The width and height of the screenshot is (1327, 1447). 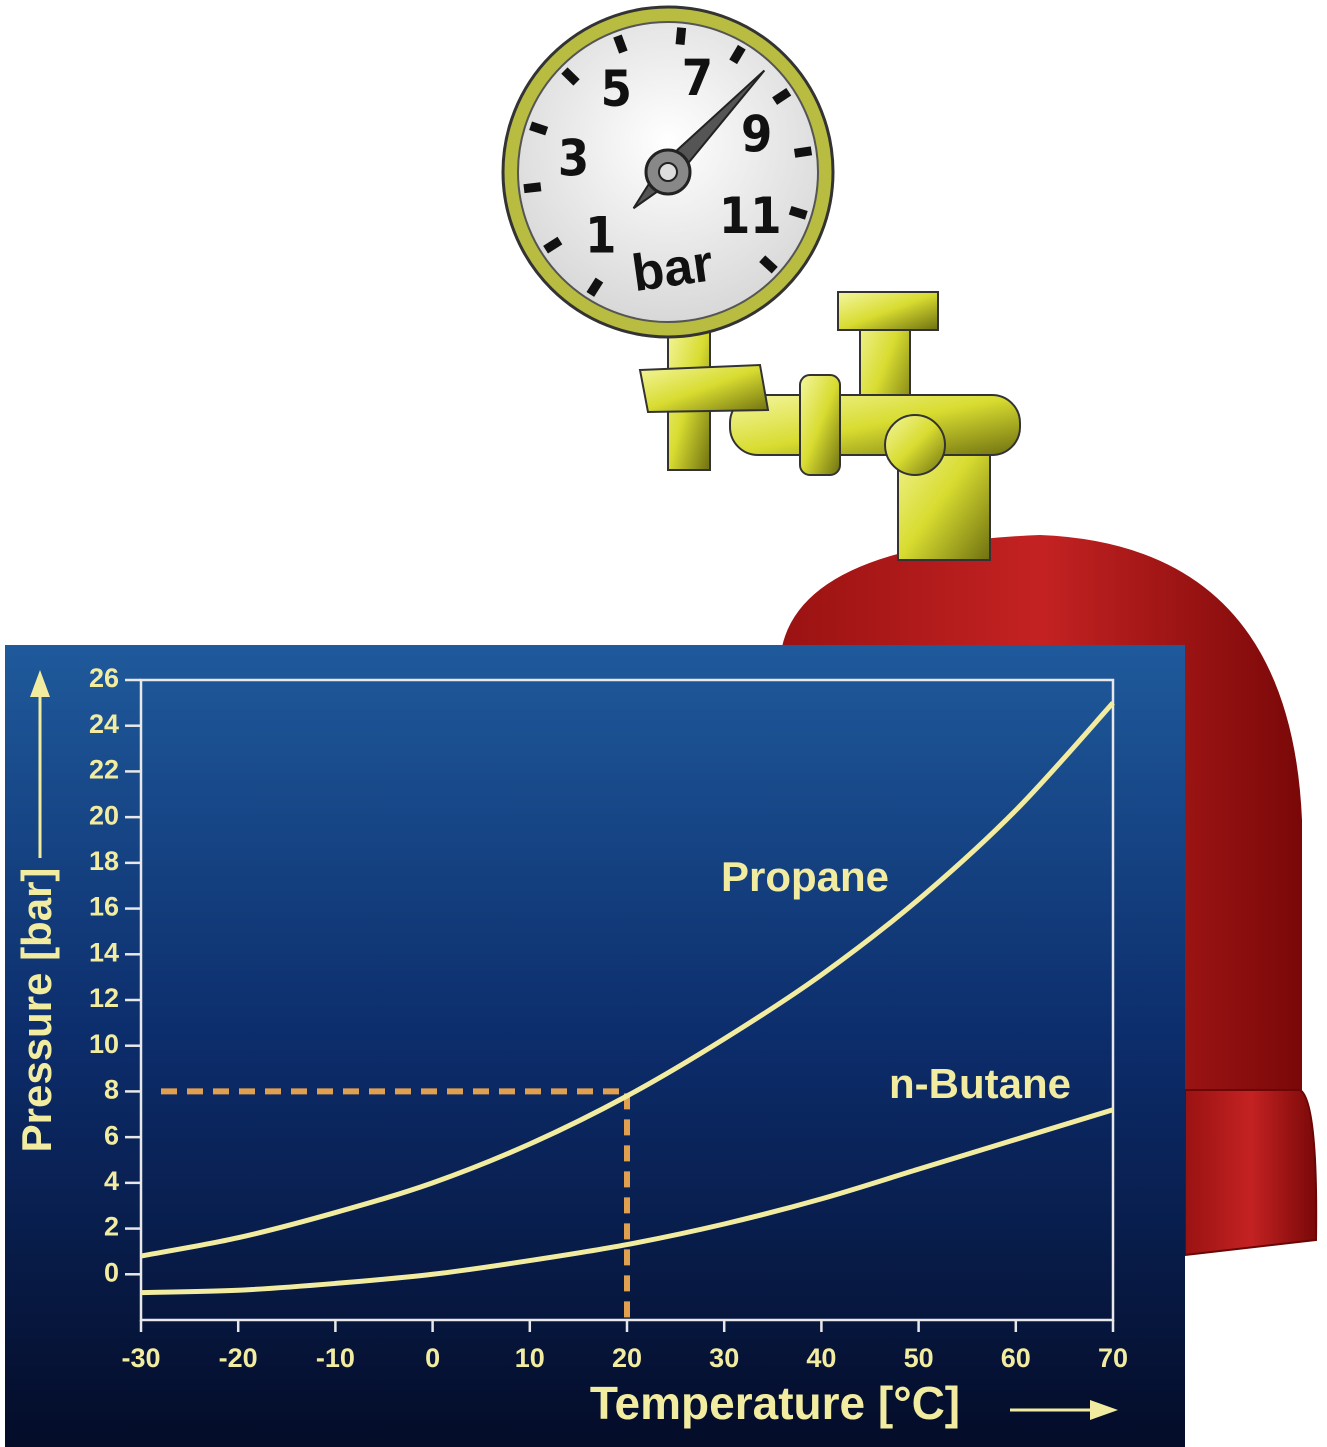 What do you see at coordinates (104, 998) in the screenshot?
I see `y-tick-label: 12` at bounding box center [104, 998].